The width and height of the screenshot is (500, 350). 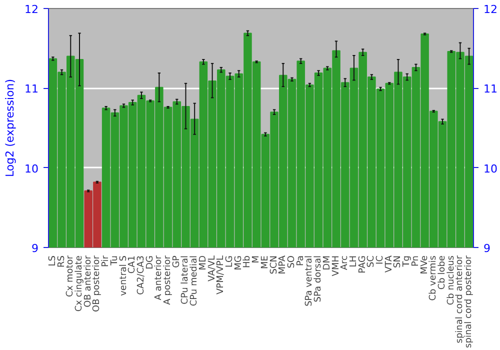 I want to click on x-tick-label: RS, so click(x=61, y=261).